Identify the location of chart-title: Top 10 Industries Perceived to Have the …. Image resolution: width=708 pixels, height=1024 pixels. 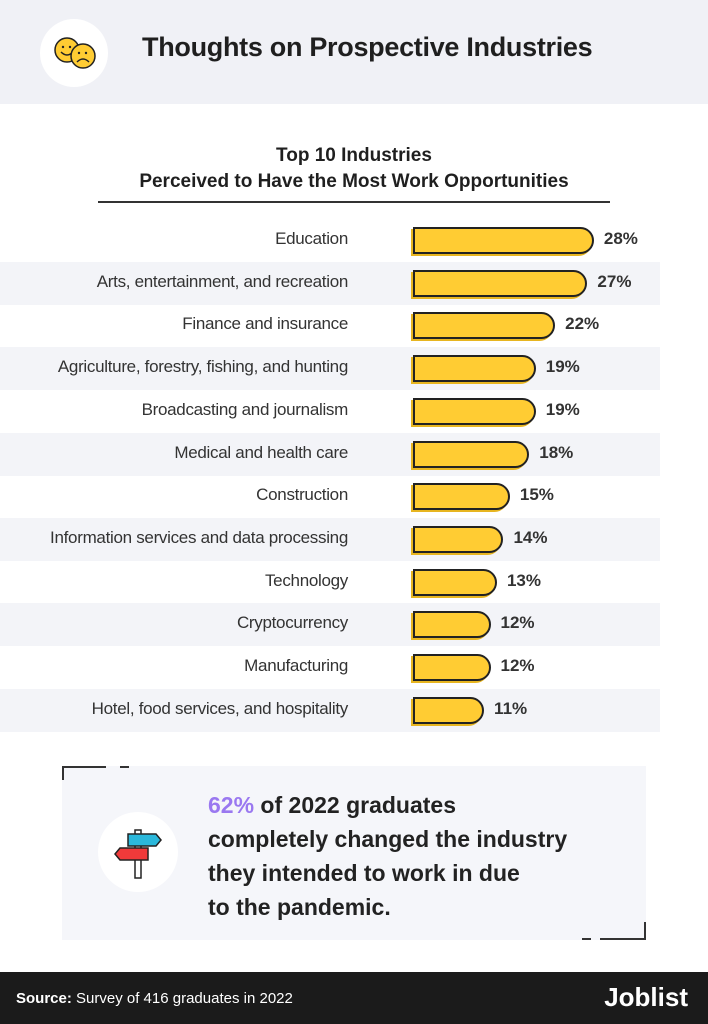
(354, 173).